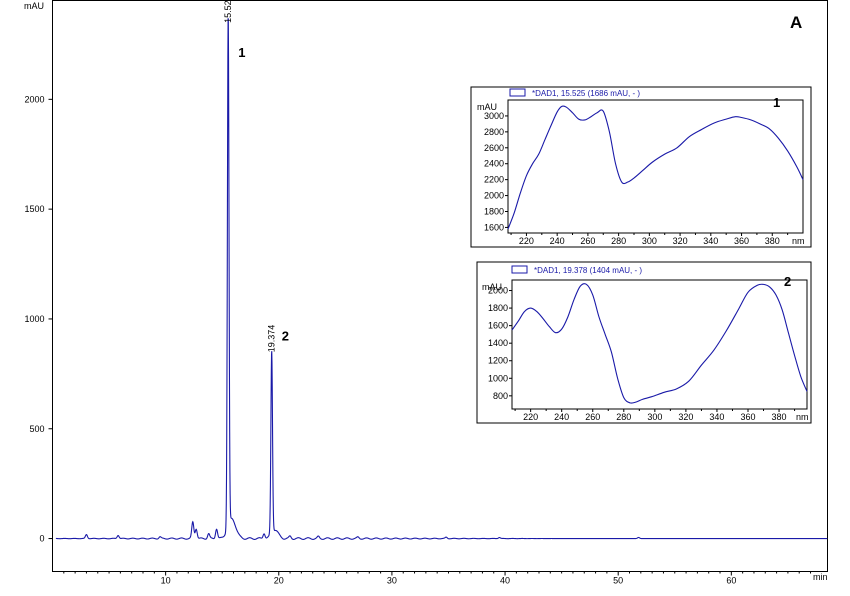  I want to click on main-x-tick-label: 10, so click(166, 581).